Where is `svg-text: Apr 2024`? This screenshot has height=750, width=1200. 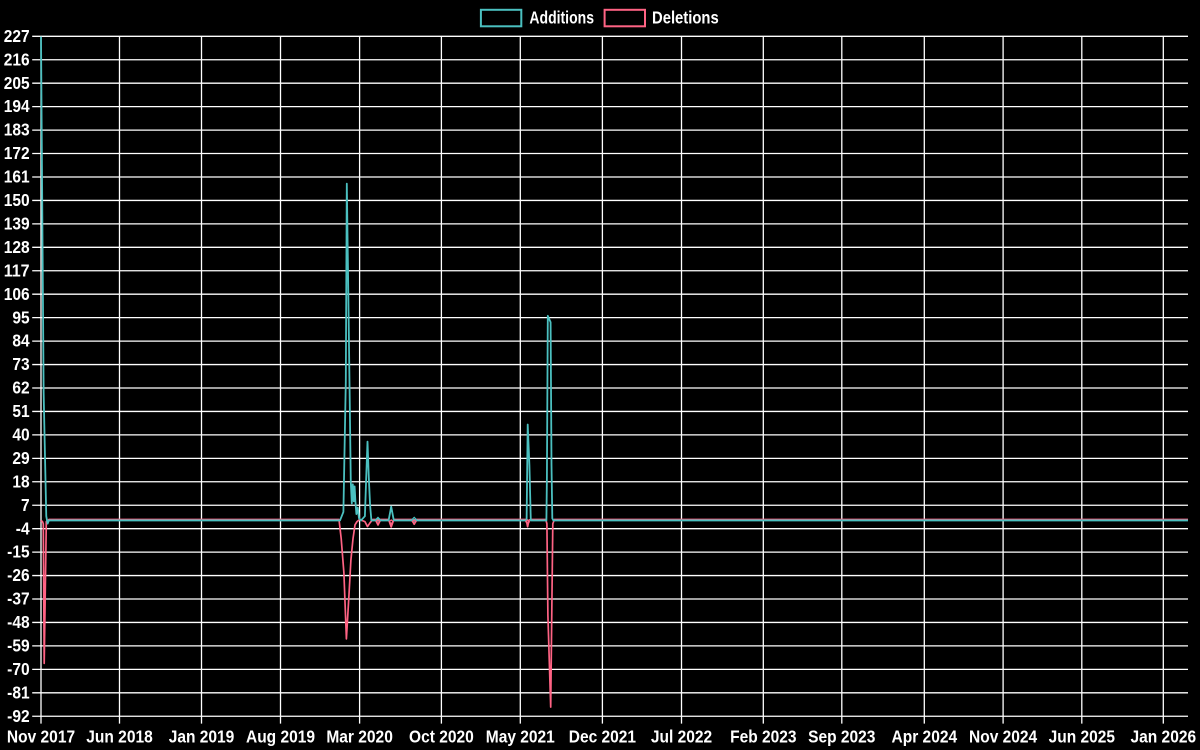 svg-text: Apr 2024 is located at coordinates (925, 737).